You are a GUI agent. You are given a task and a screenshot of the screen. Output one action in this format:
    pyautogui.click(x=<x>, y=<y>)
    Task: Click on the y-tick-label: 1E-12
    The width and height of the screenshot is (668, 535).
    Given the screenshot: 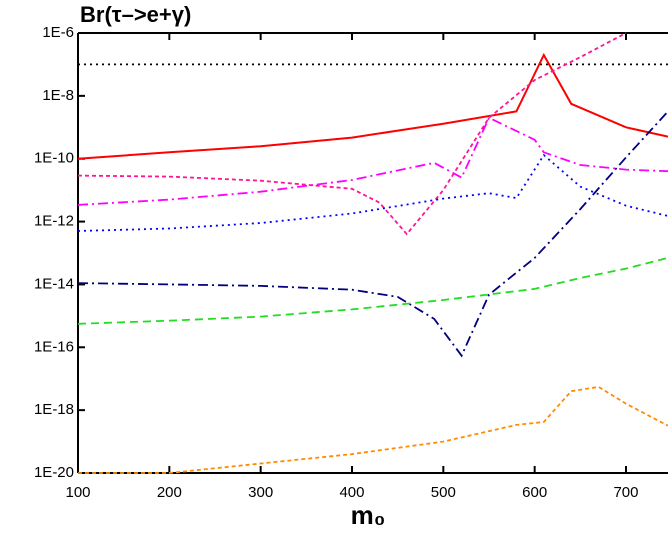 What is the action you would take?
    pyautogui.click(x=54, y=221)
    